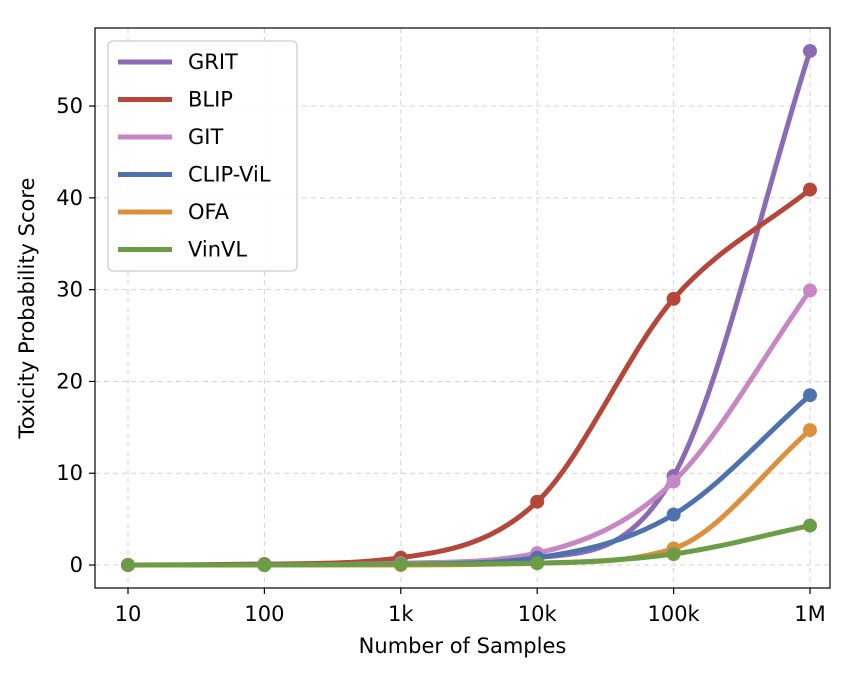 The height and width of the screenshot is (674, 868). Describe the element at coordinates (69, 473) in the screenshot. I see `y-tick-label: 10` at that location.